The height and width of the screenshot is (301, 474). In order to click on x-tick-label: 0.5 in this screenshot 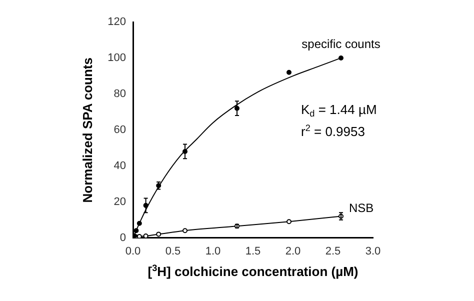, I will do `click(173, 251)`.